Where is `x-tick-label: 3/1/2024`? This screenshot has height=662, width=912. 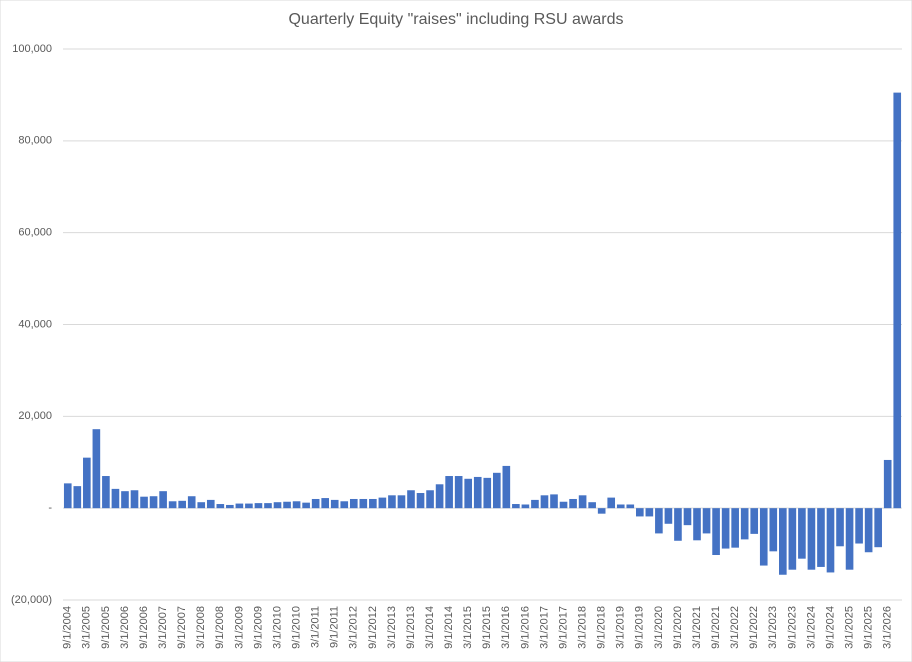
x-tick-label: 3/1/2024 is located at coordinates (811, 627).